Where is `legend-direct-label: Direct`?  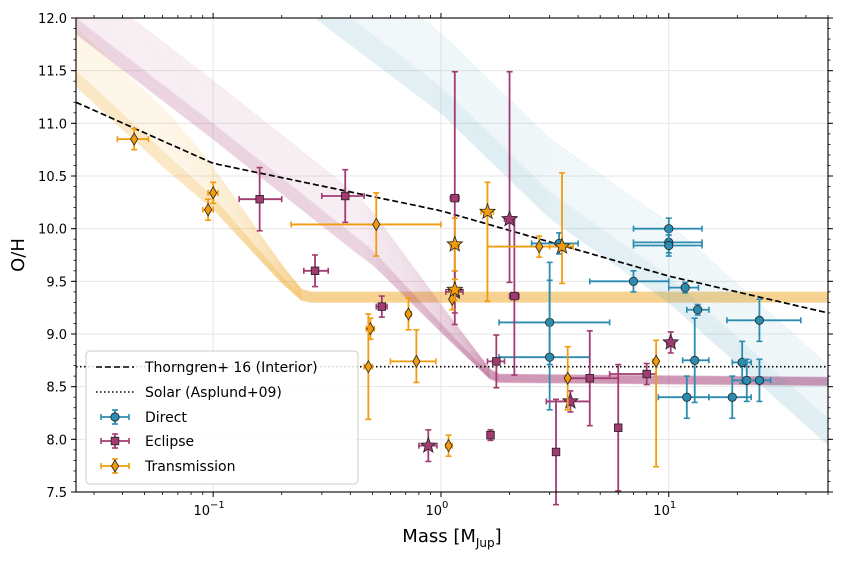
legend-direct-label: Direct is located at coordinates (166, 418).